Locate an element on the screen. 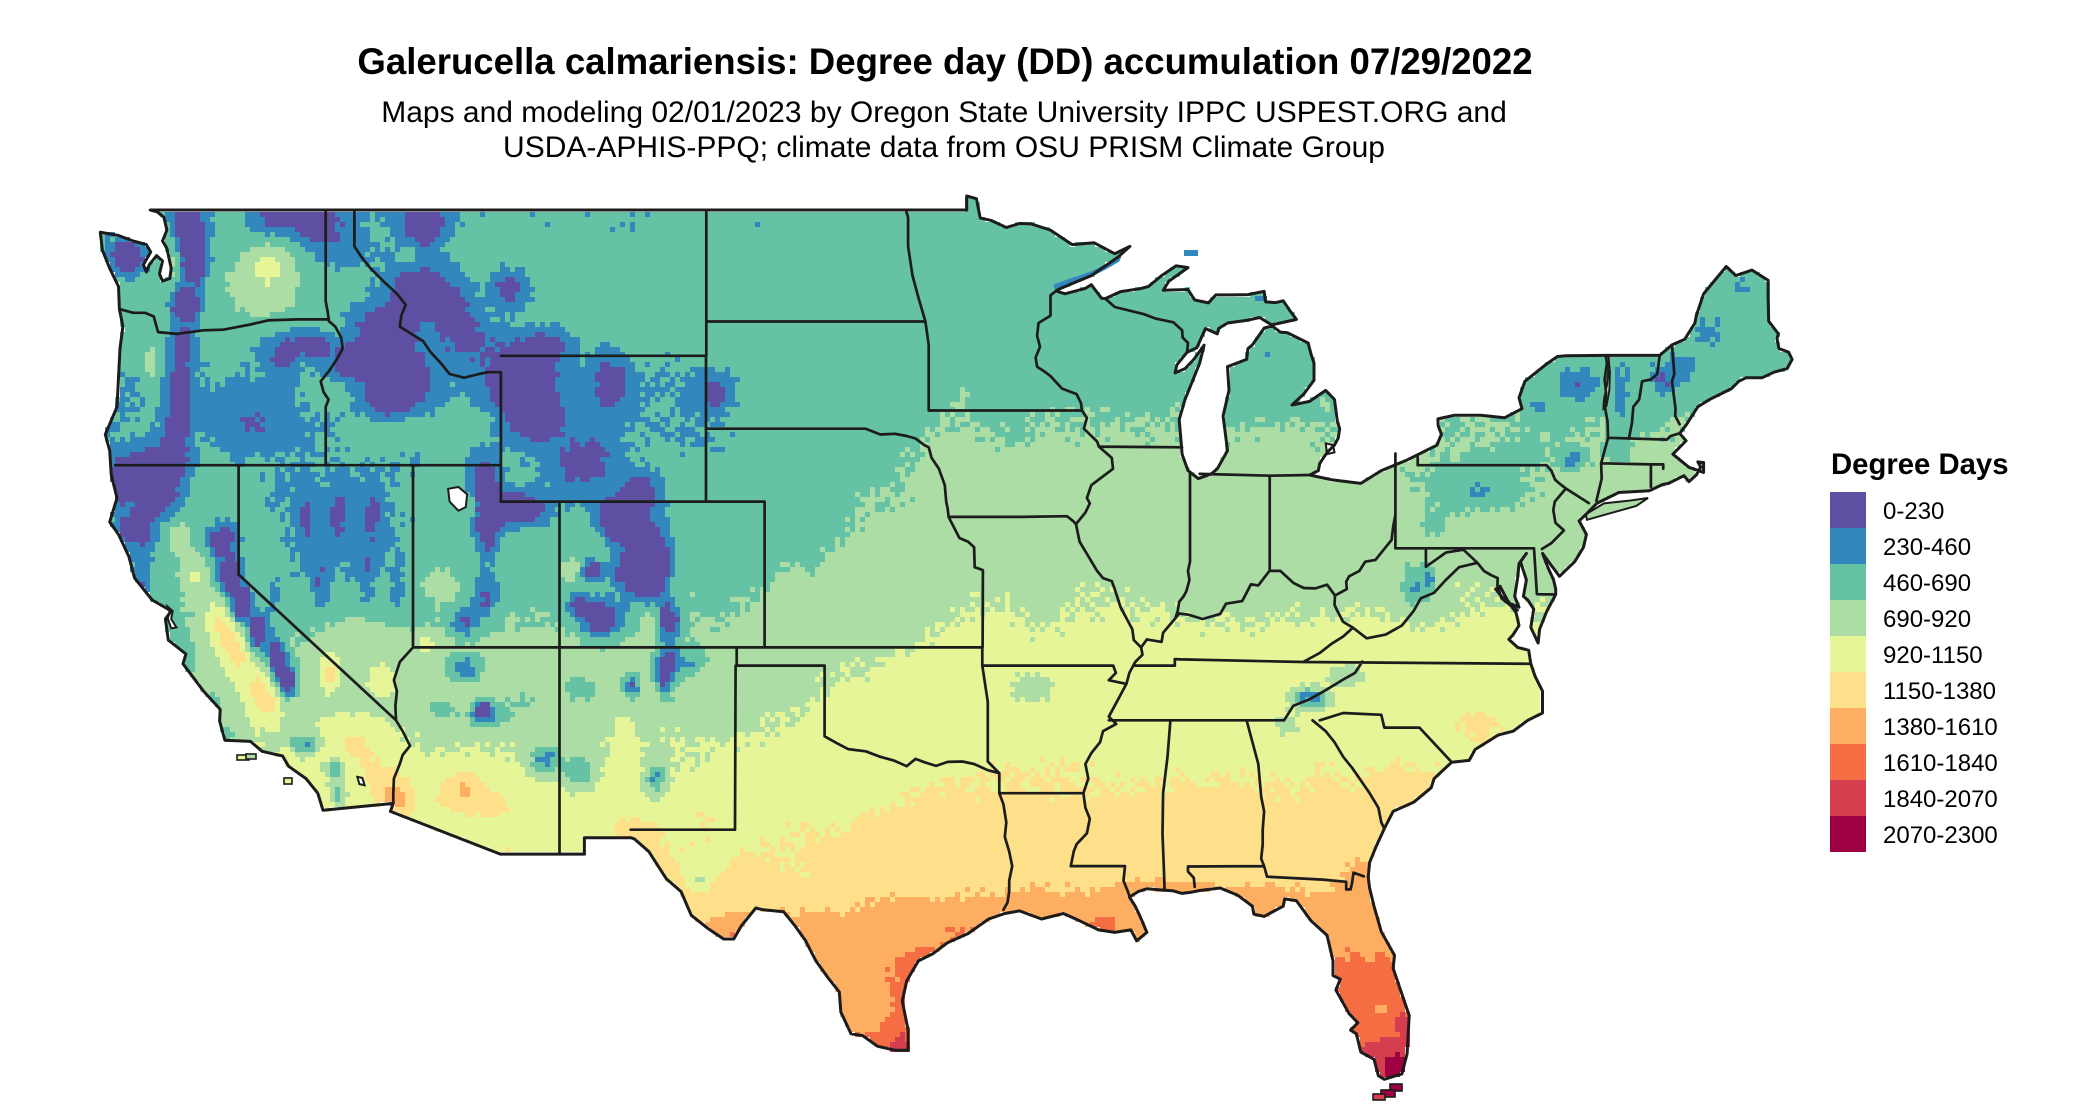 Image resolution: width=2100 pixels, height=1116 pixels. svg-text: 1610-1840 is located at coordinates (1940, 763).